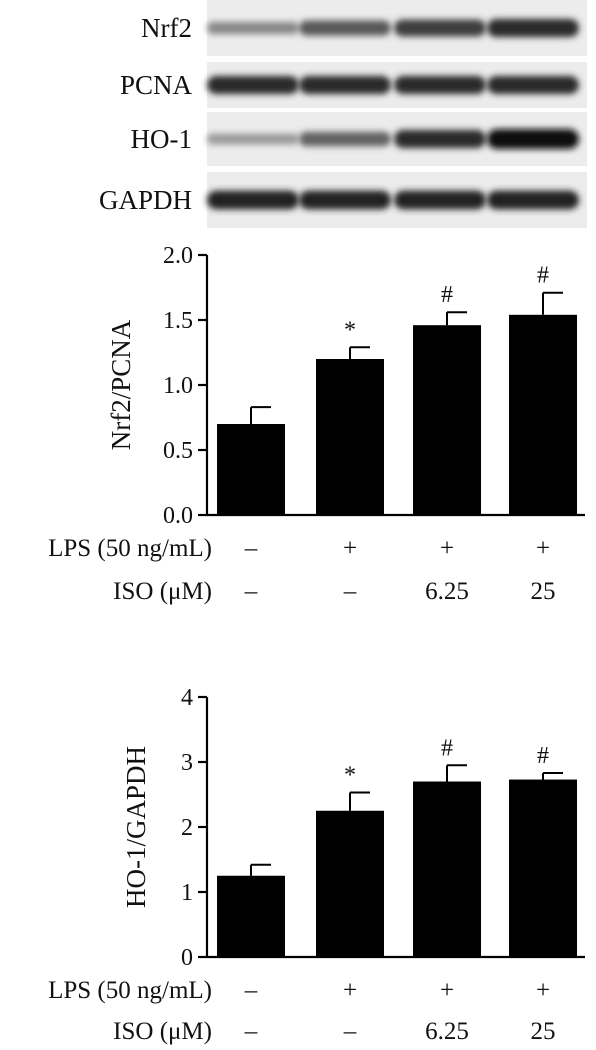 This screenshot has width=596, height=1050. What do you see at coordinates (187, 763) in the screenshot?
I see `y-tick-label: 3` at bounding box center [187, 763].